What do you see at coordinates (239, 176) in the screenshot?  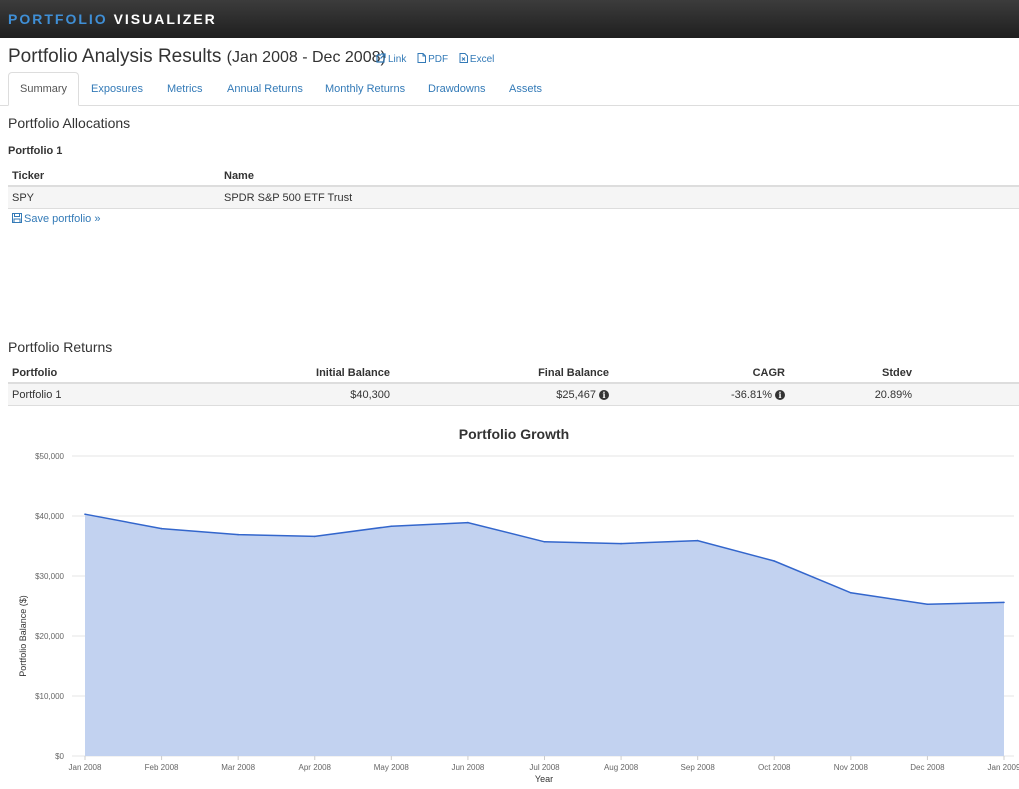 I see `col-name: Name` at bounding box center [239, 176].